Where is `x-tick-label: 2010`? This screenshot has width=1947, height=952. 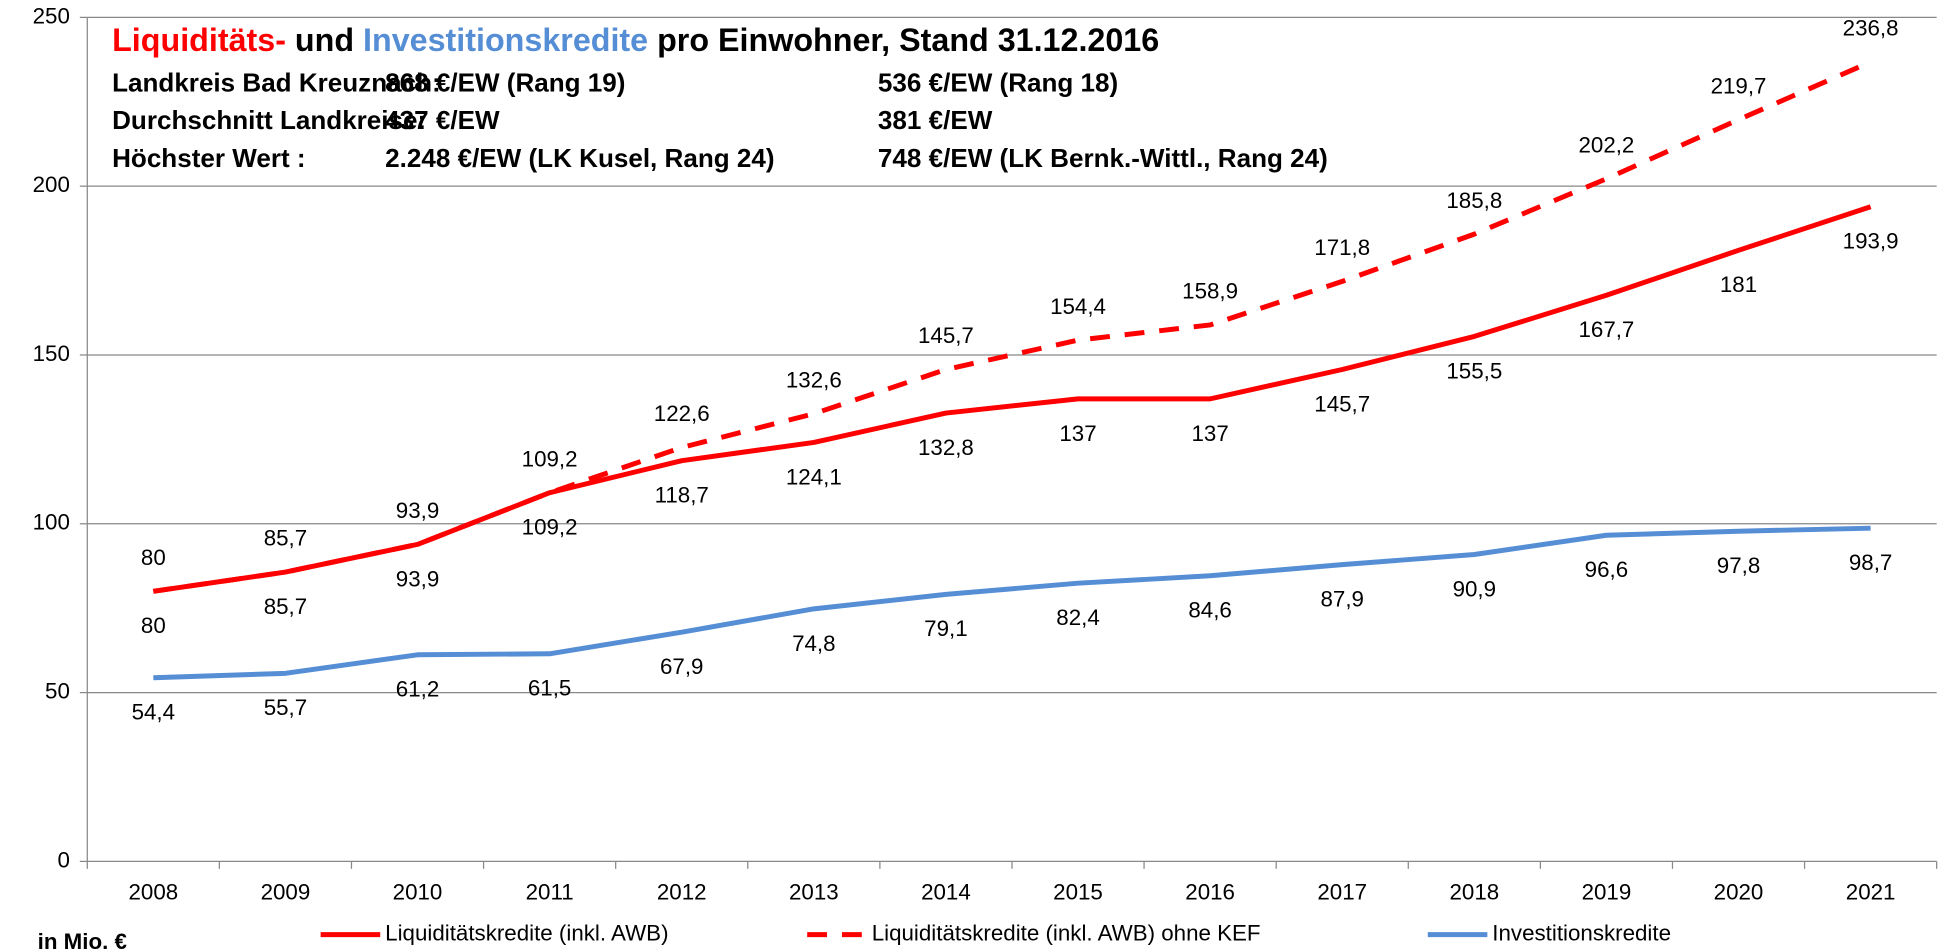 x-tick-label: 2010 is located at coordinates (418, 892).